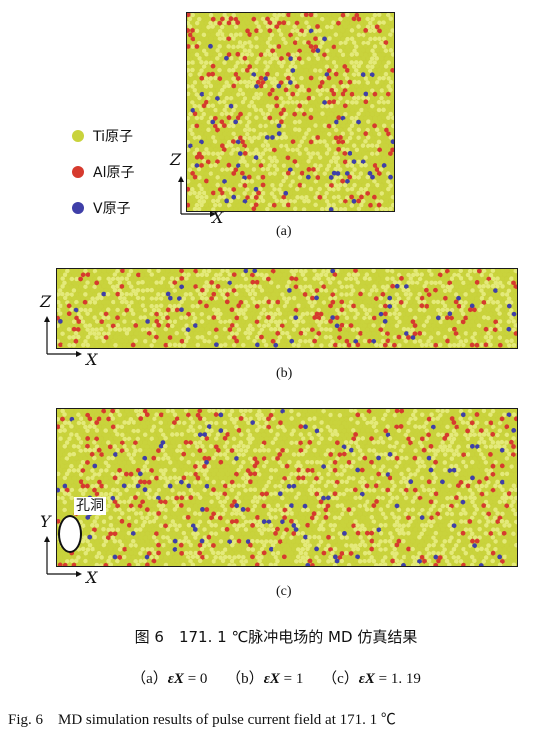  Describe the element at coordinates (399, 679) in the screenshot. I see `caption-c-value: = 1. 19` at that location.